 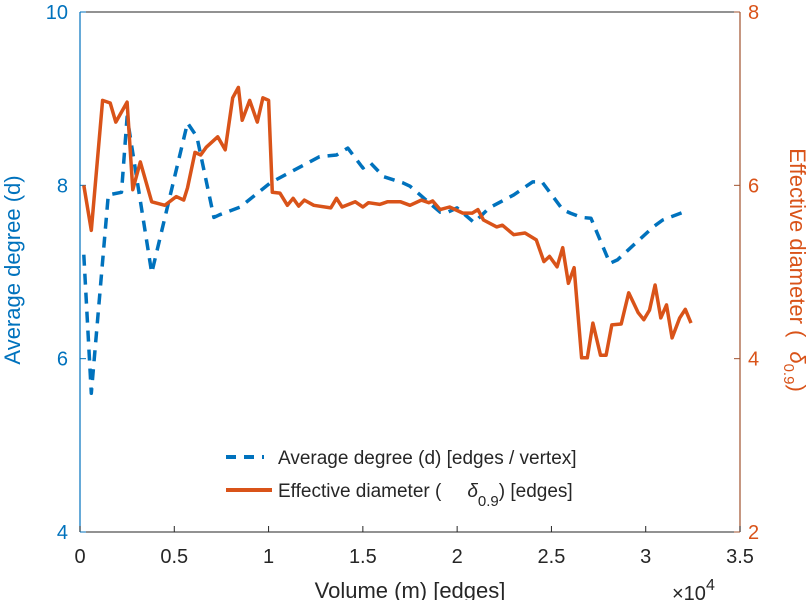 I want to click on x-tick-label: 0.5, so click(x=174, y=557).